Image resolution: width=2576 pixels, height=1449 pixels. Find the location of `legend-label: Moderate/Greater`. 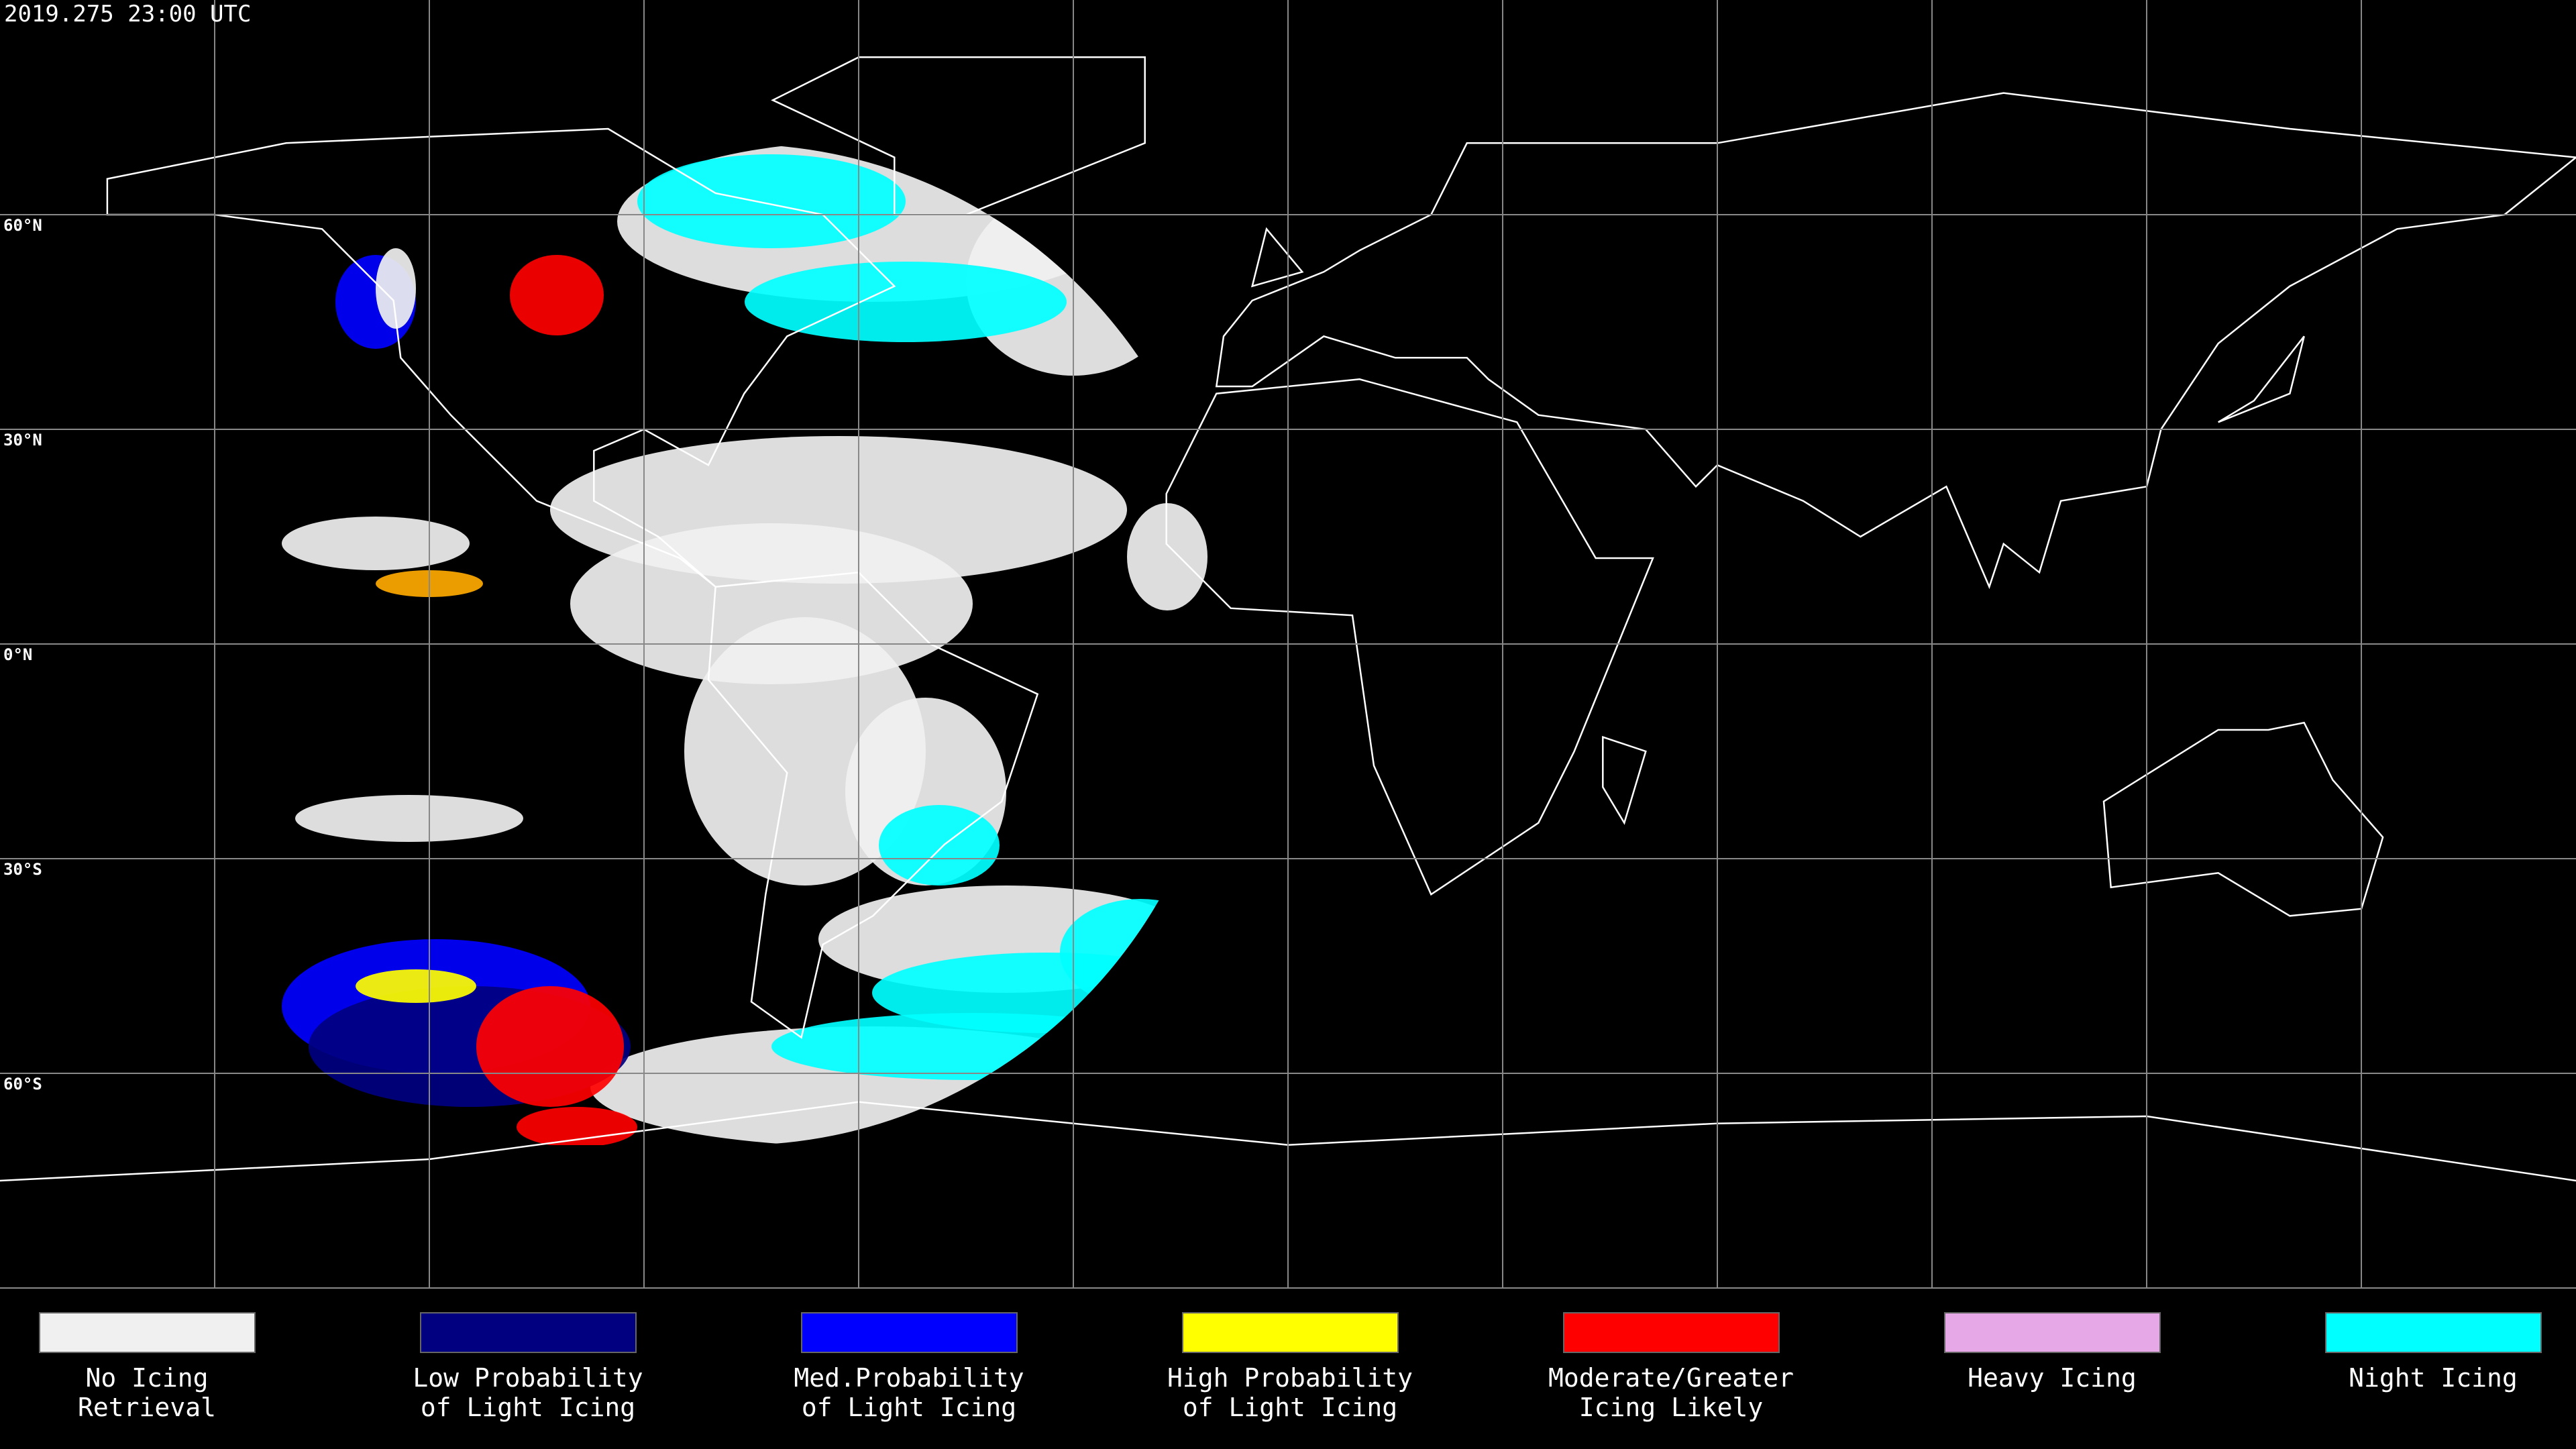

legend-label: Moderate/Greater is located at coordinates (1671, 1378).